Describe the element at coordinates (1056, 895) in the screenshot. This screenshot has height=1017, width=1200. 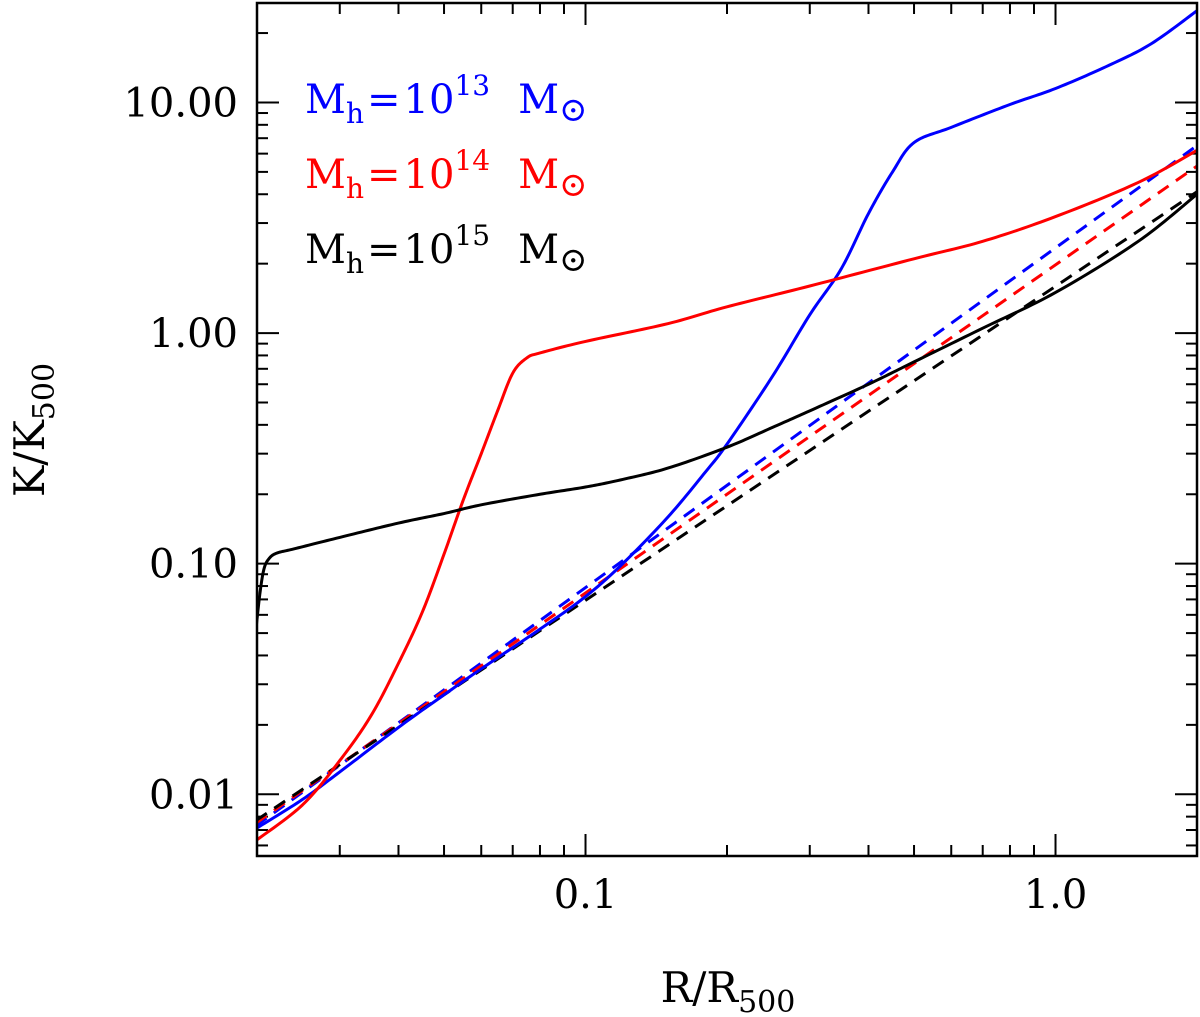
I see `x-tick-label: 1.0` at that location.